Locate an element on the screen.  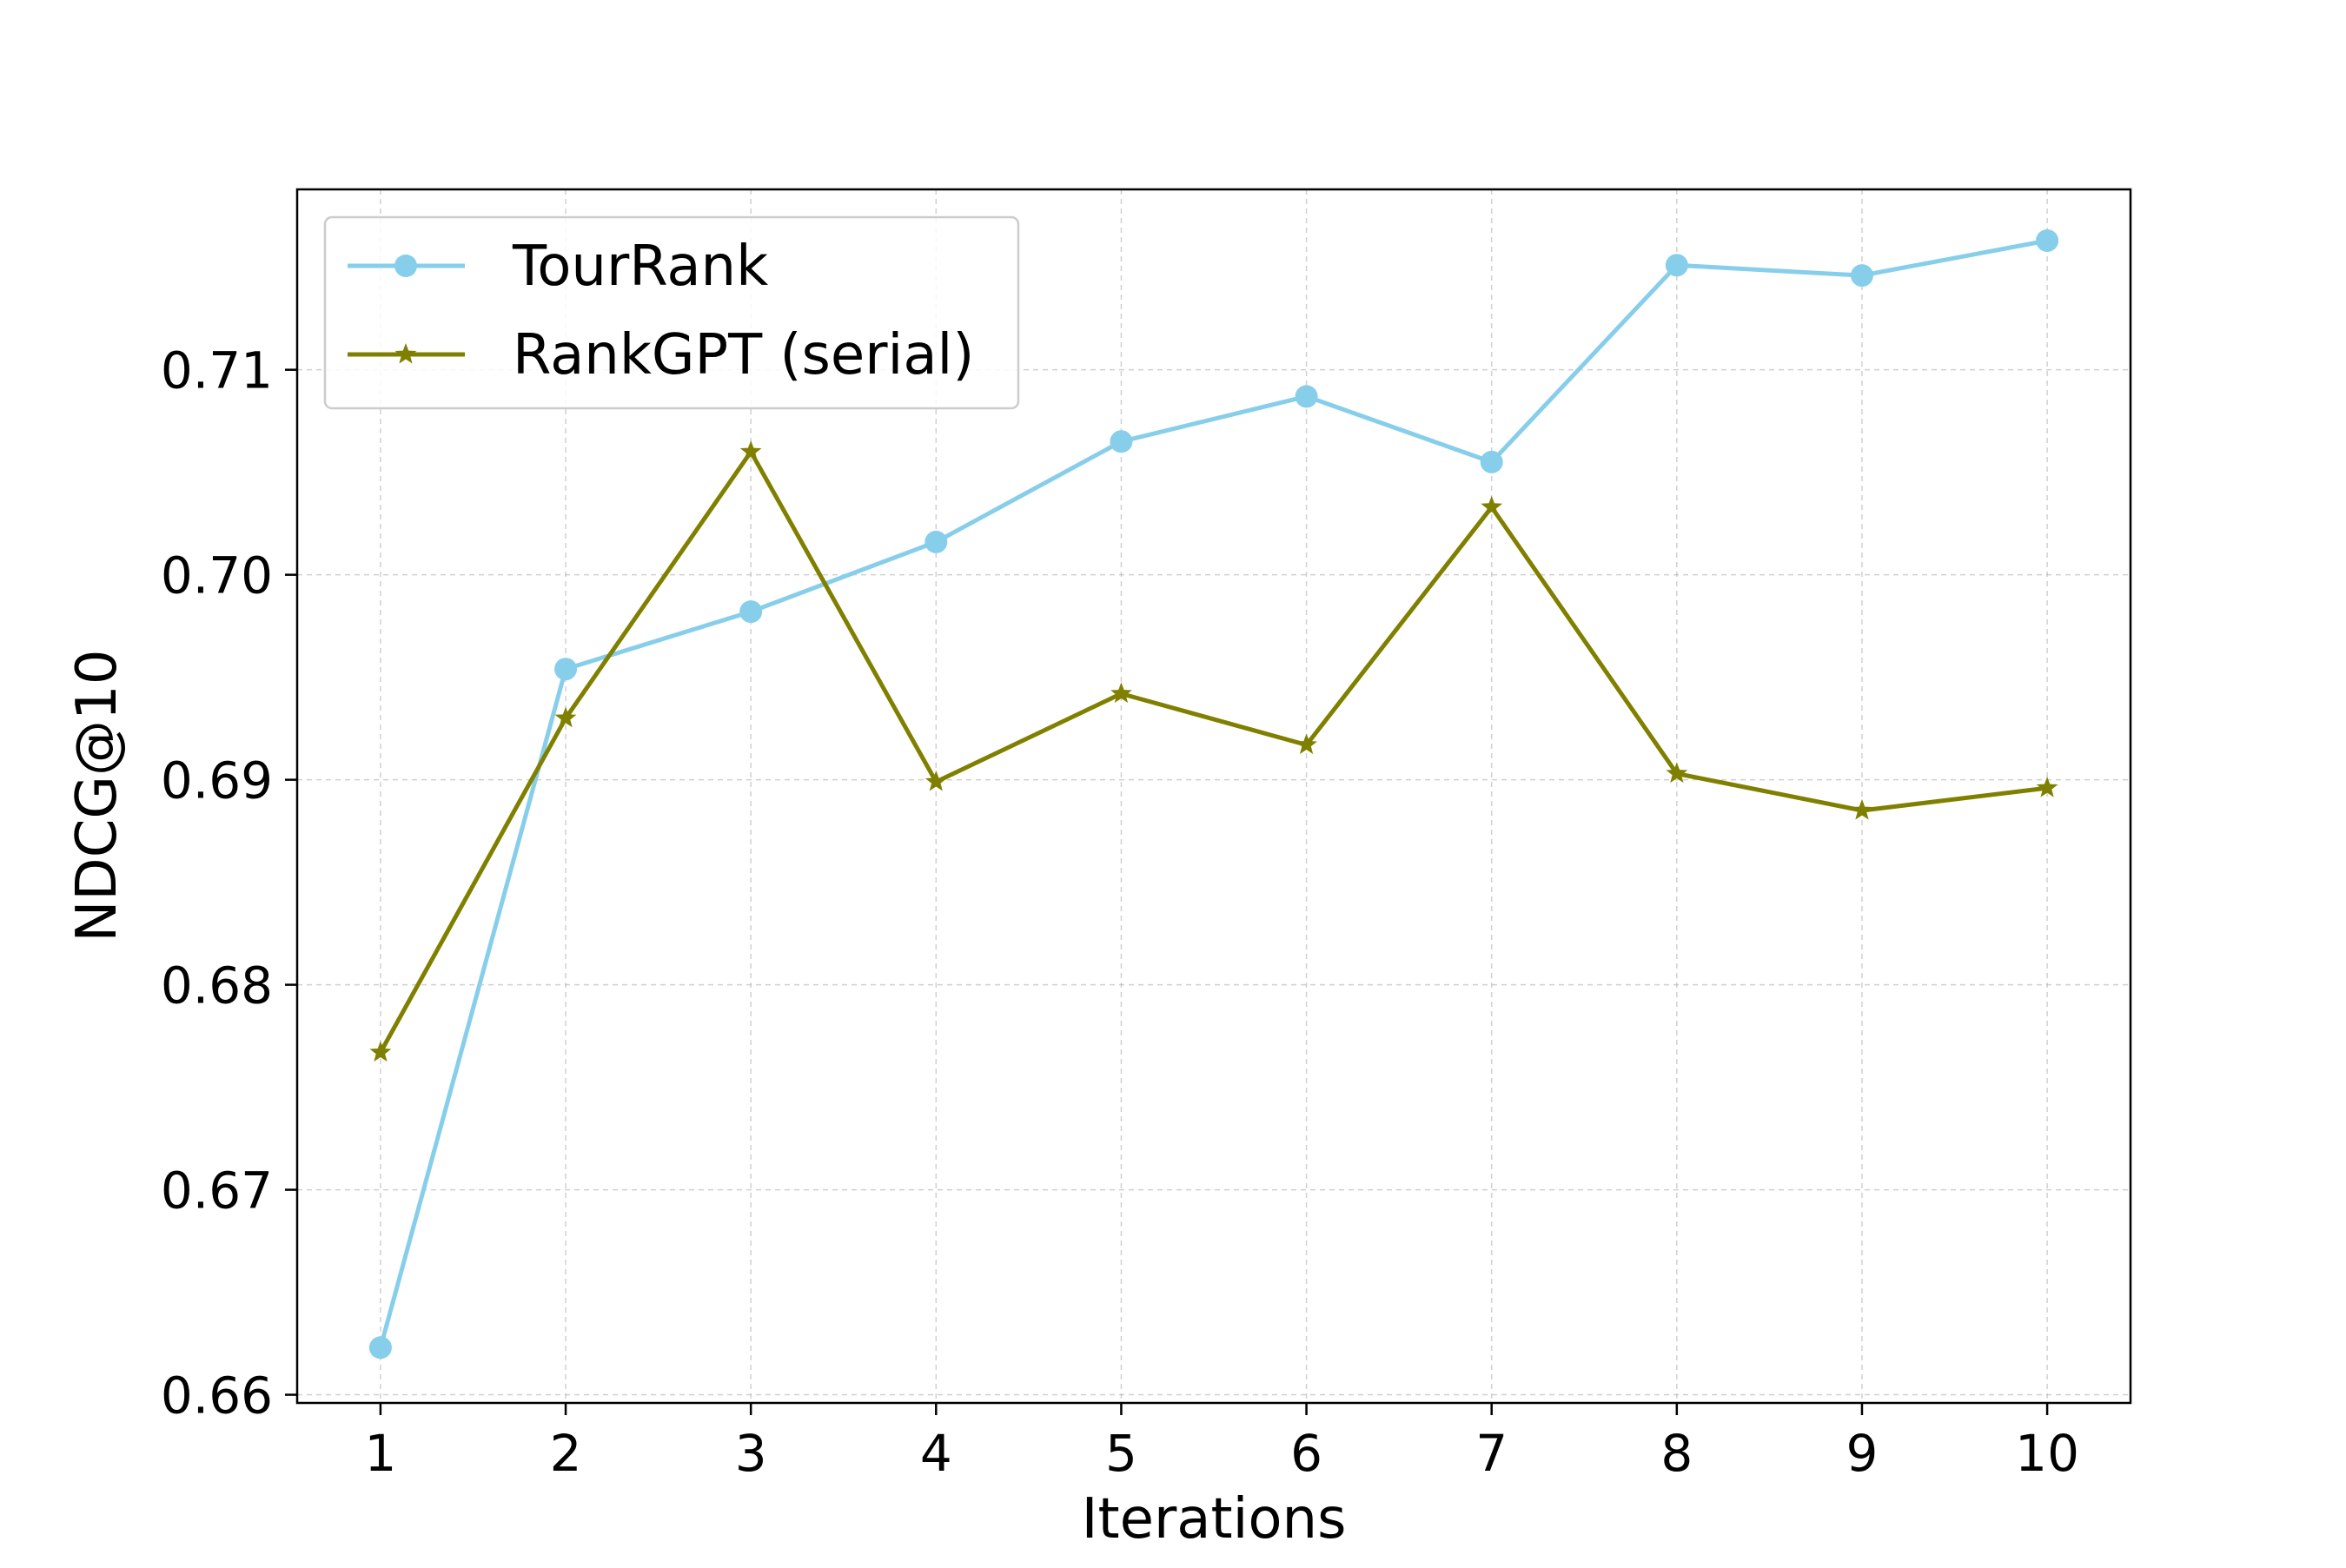
y-tick-label: 0.67 is located at coordinates (217, 1191).